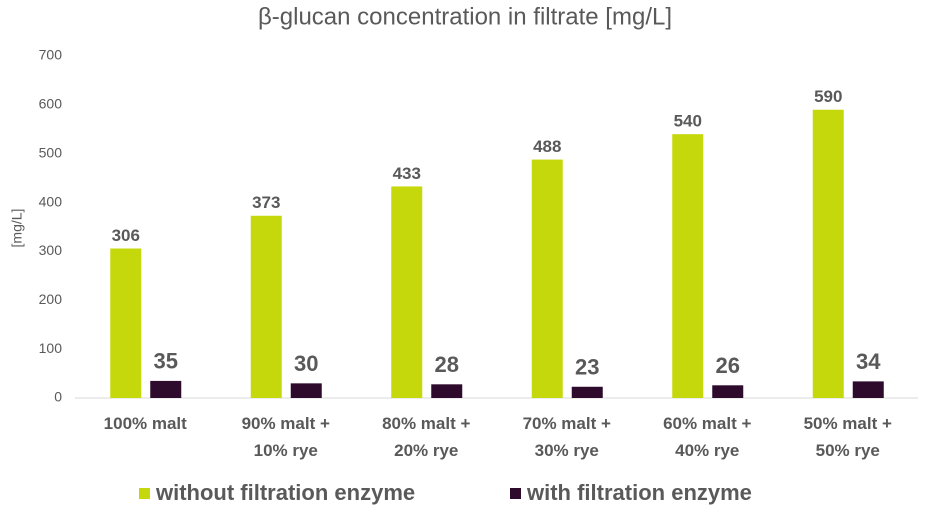  What do you see at coordinates (426, 423) in the screenshot?
I see `x-tick-label-line: 80% malt +` at bounding box center [426, 423].